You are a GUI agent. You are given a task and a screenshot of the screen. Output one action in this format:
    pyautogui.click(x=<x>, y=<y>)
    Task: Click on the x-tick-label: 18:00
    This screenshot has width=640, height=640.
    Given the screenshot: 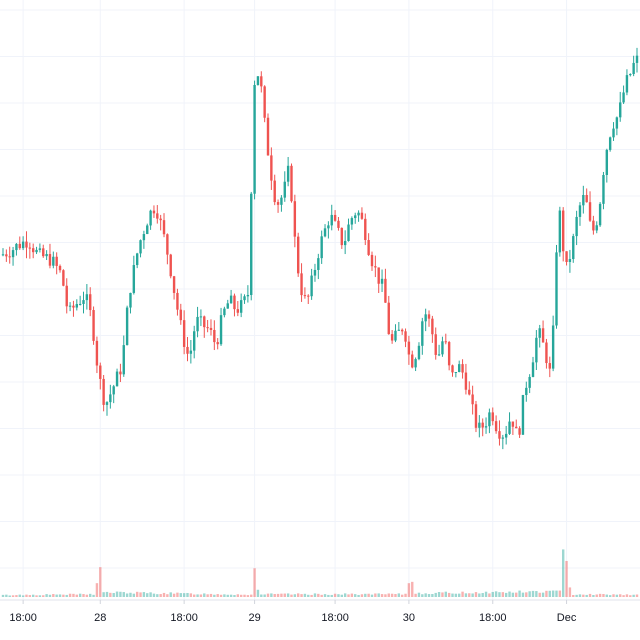 What is the action you would take?
    pyautogui.click(x=23, y=618)
    